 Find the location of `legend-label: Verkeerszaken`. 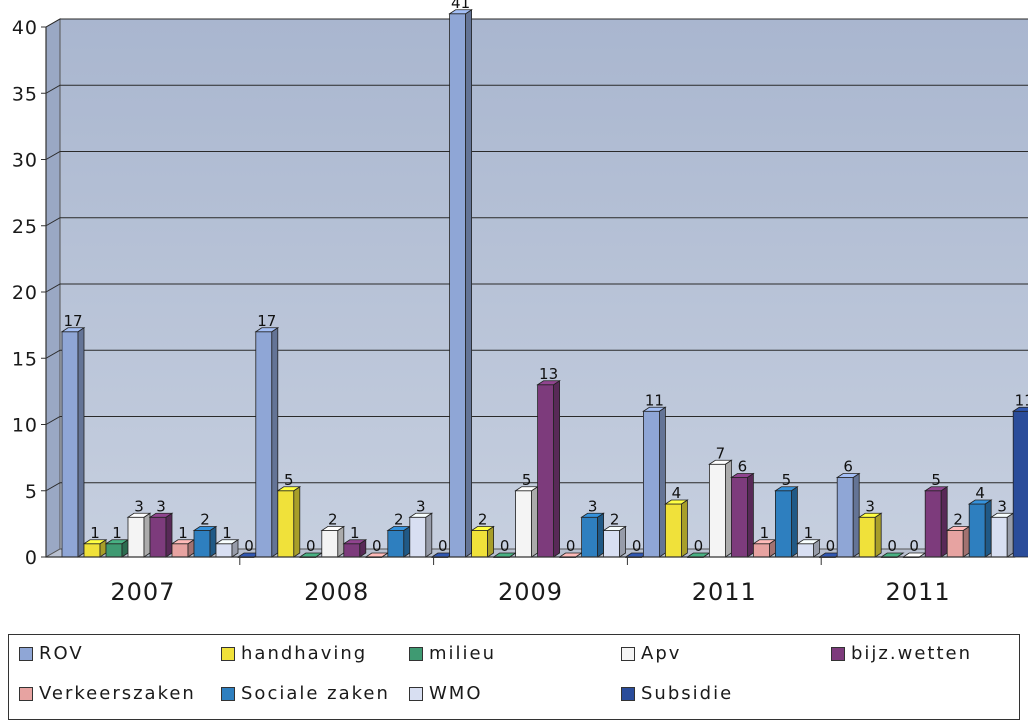

legend-label: Verkeerszaken is located at coordinates (117, 693).